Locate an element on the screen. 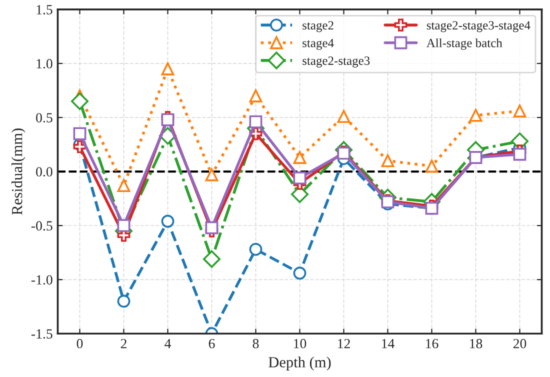 Image resolution: width=550 pixels, height=377 pixels. legend-label: stage2 is located at coordinates (318, 26).